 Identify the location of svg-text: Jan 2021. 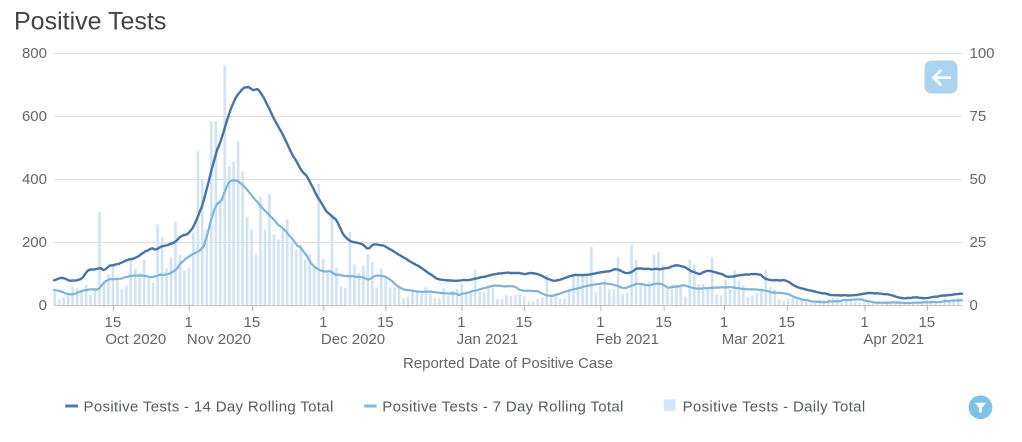
(488, 339).